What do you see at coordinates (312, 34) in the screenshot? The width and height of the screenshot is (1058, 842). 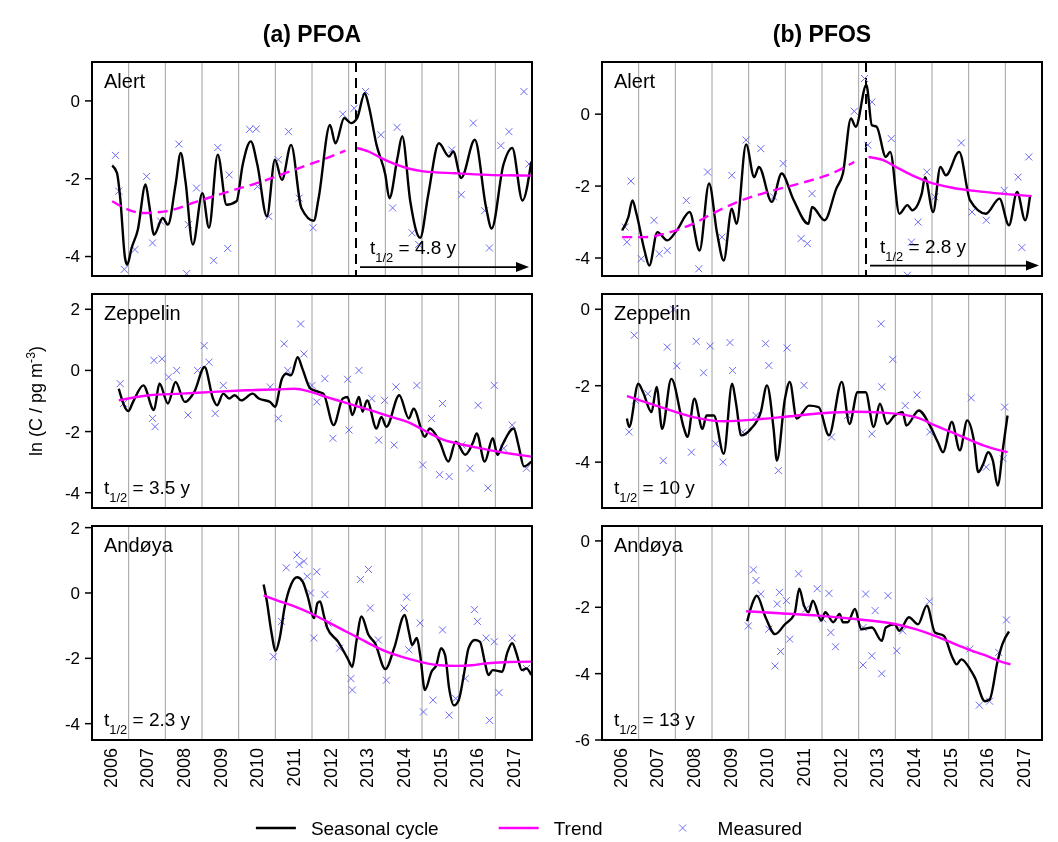 I see `chart-title: (a) PFOA` at bounding box center [312, 34].